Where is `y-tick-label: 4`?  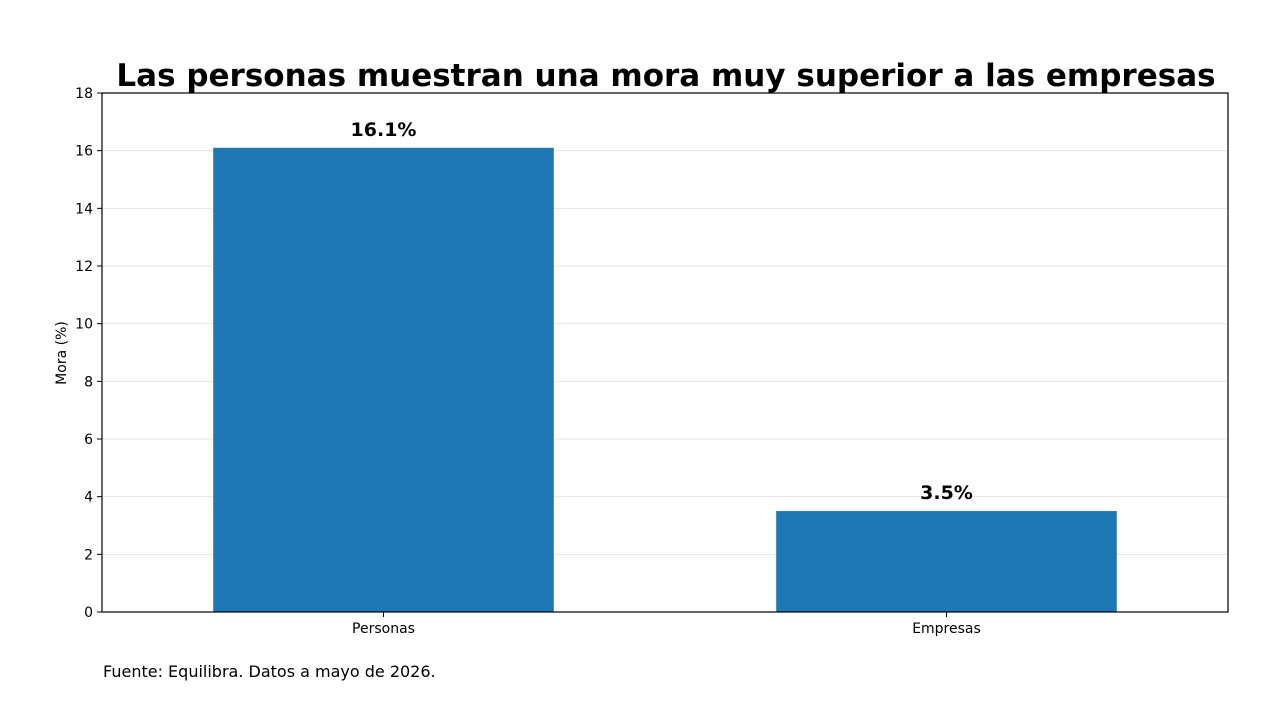
y-tick-label: 4 is located at coordinates (88, 498).